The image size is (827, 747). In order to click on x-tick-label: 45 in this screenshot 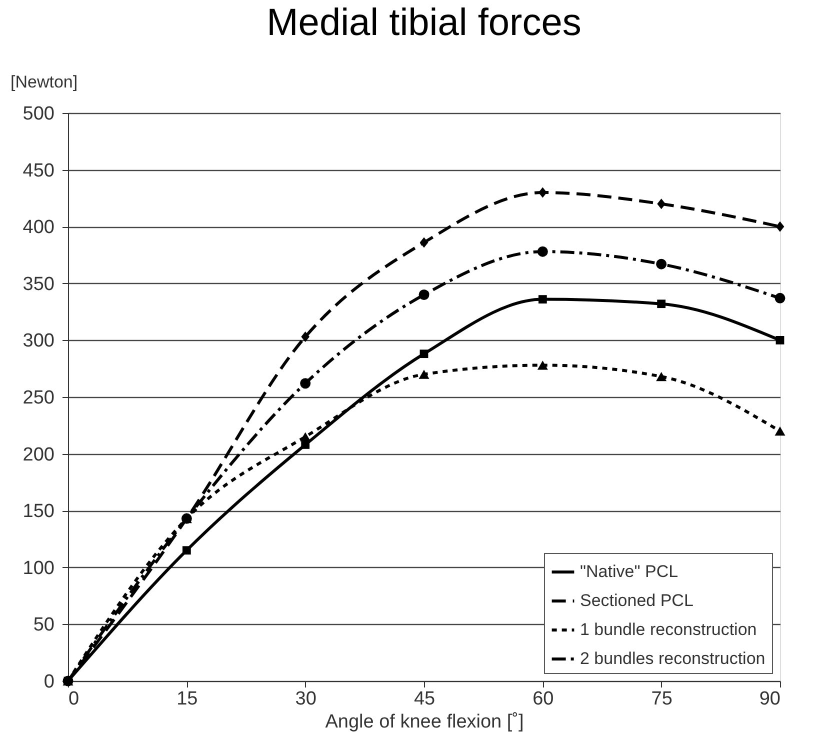, I will do `click(425, 699)`.